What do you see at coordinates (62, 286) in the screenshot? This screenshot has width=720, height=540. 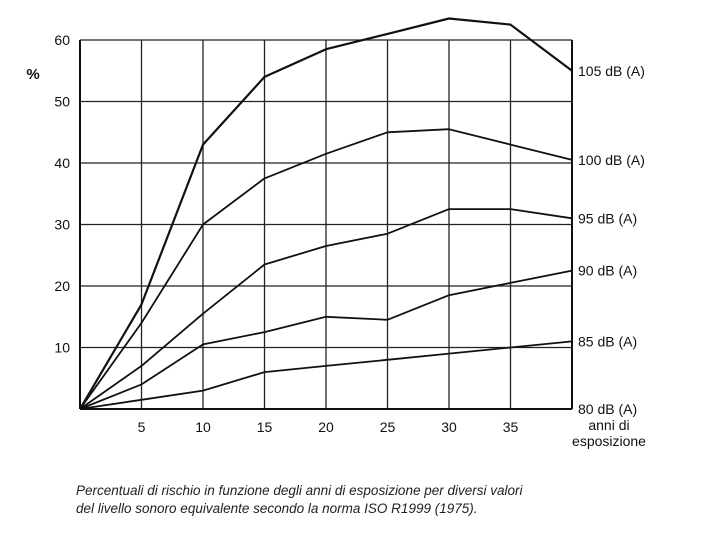 I see `y-tick-label-20: 20` at bounding box center [62, 286].